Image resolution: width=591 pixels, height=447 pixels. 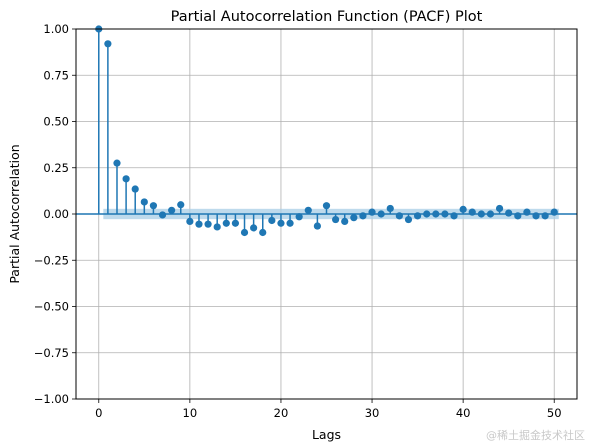 I want to click on y-tick-label: −0.25, so click(x=51, y=260).